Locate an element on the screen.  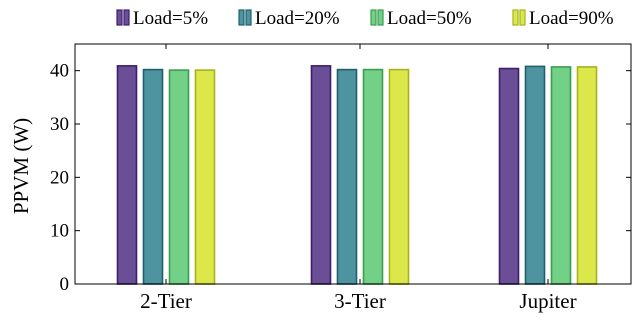
legend-item: Load=90% is located at coordinates (563, 18).